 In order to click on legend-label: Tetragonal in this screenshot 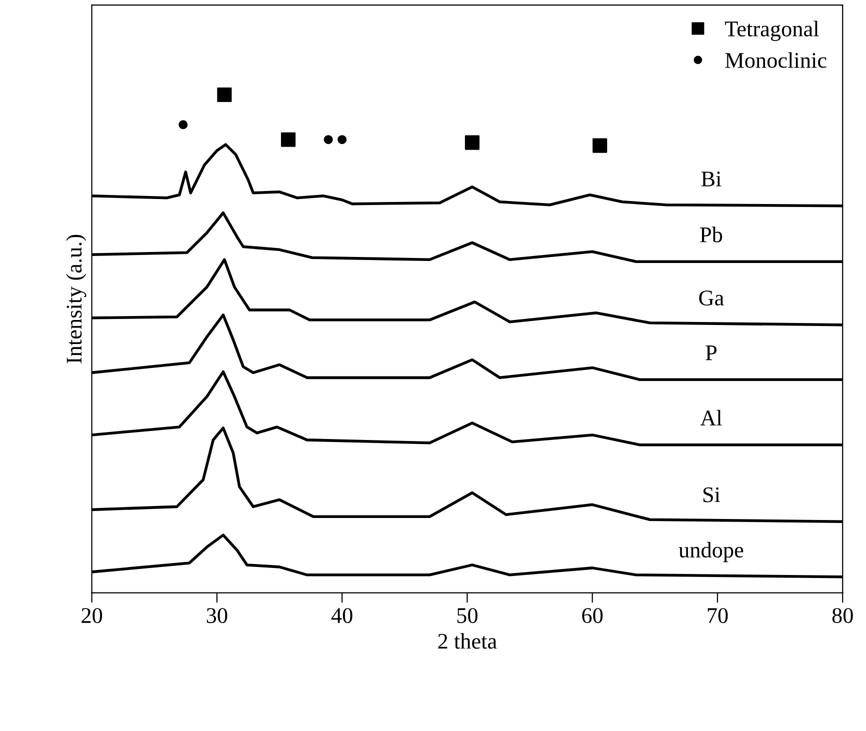, I will do `click(772, 31)`.